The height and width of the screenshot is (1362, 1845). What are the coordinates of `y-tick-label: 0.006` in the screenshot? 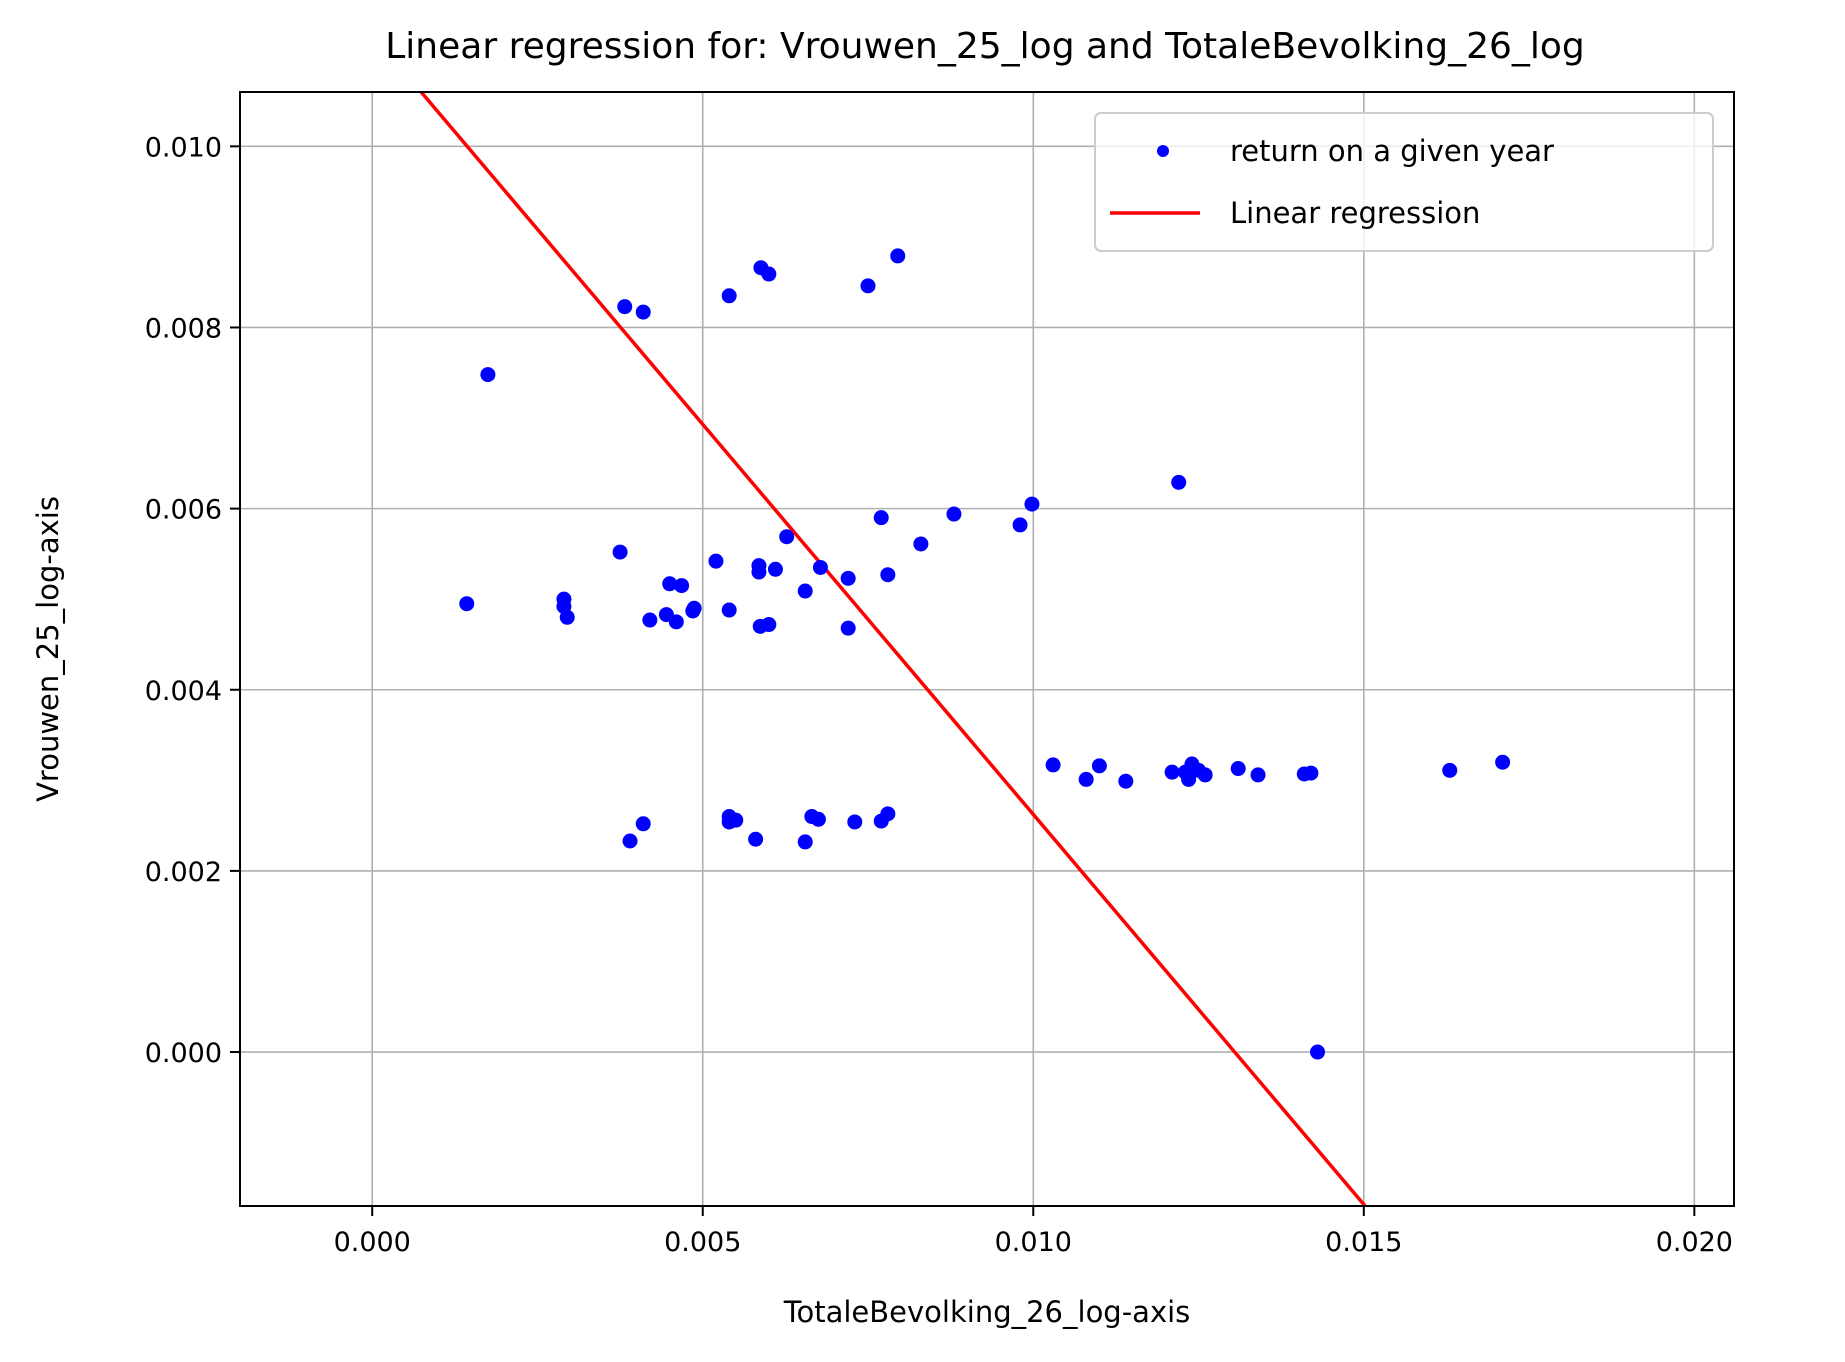 It's located at (183, 510).